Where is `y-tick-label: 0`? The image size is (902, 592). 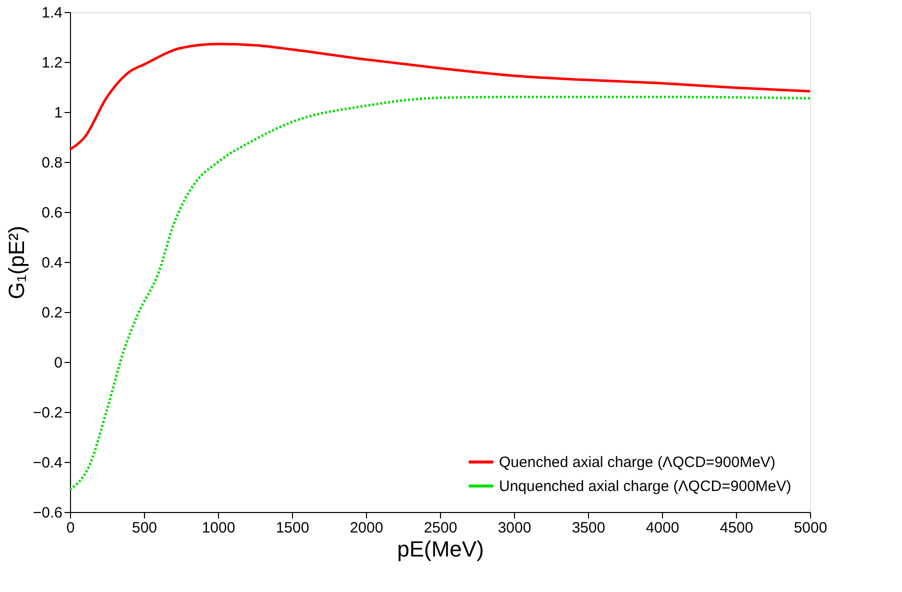
y-tick-label: 0 is located at coordinates (58, 363).